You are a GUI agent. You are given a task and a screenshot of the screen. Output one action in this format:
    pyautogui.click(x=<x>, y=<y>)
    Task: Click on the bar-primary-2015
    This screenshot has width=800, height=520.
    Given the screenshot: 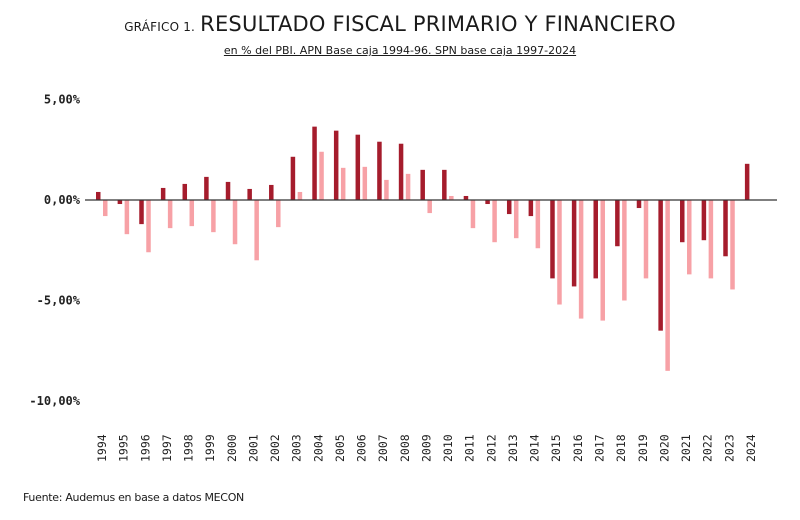 What is the action you would take?
    pyautogui.click(x=552, y=239)
    